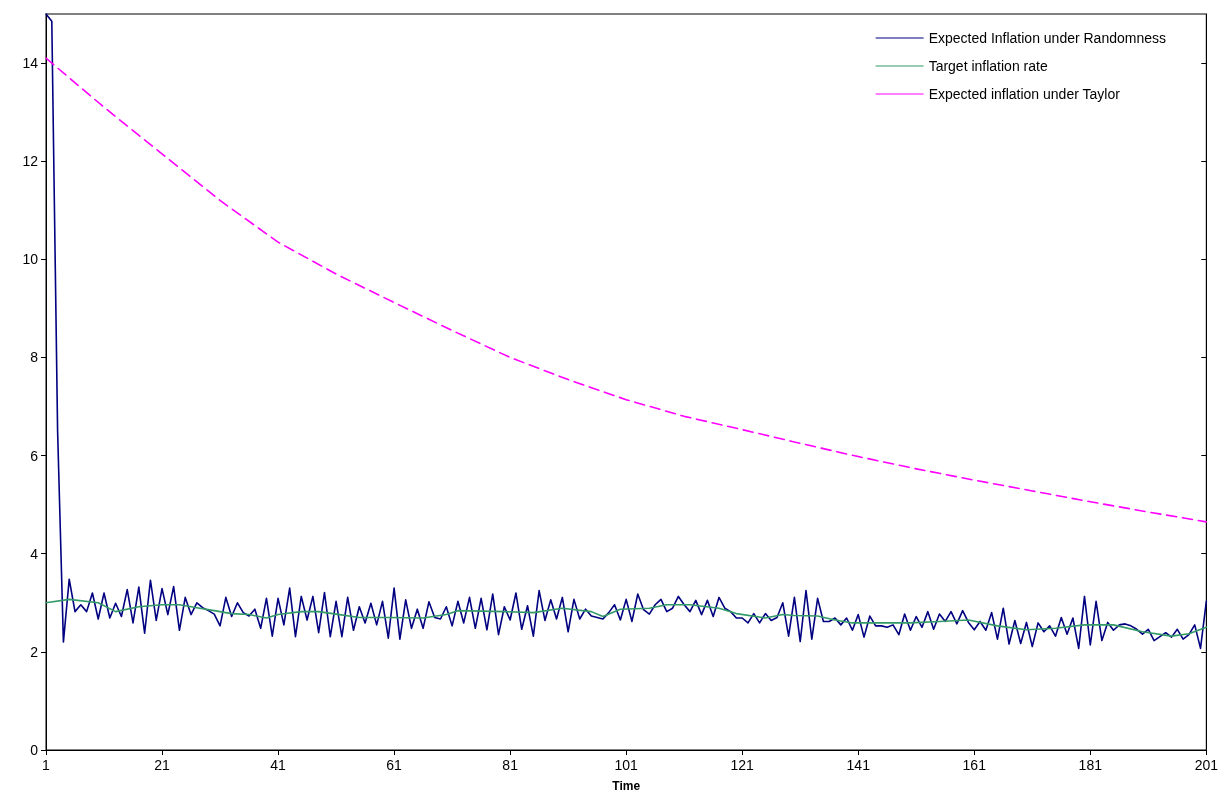 This screenshot has height=812, width=1221. I want to click on y-tick-label: 14, so click(30, 63).